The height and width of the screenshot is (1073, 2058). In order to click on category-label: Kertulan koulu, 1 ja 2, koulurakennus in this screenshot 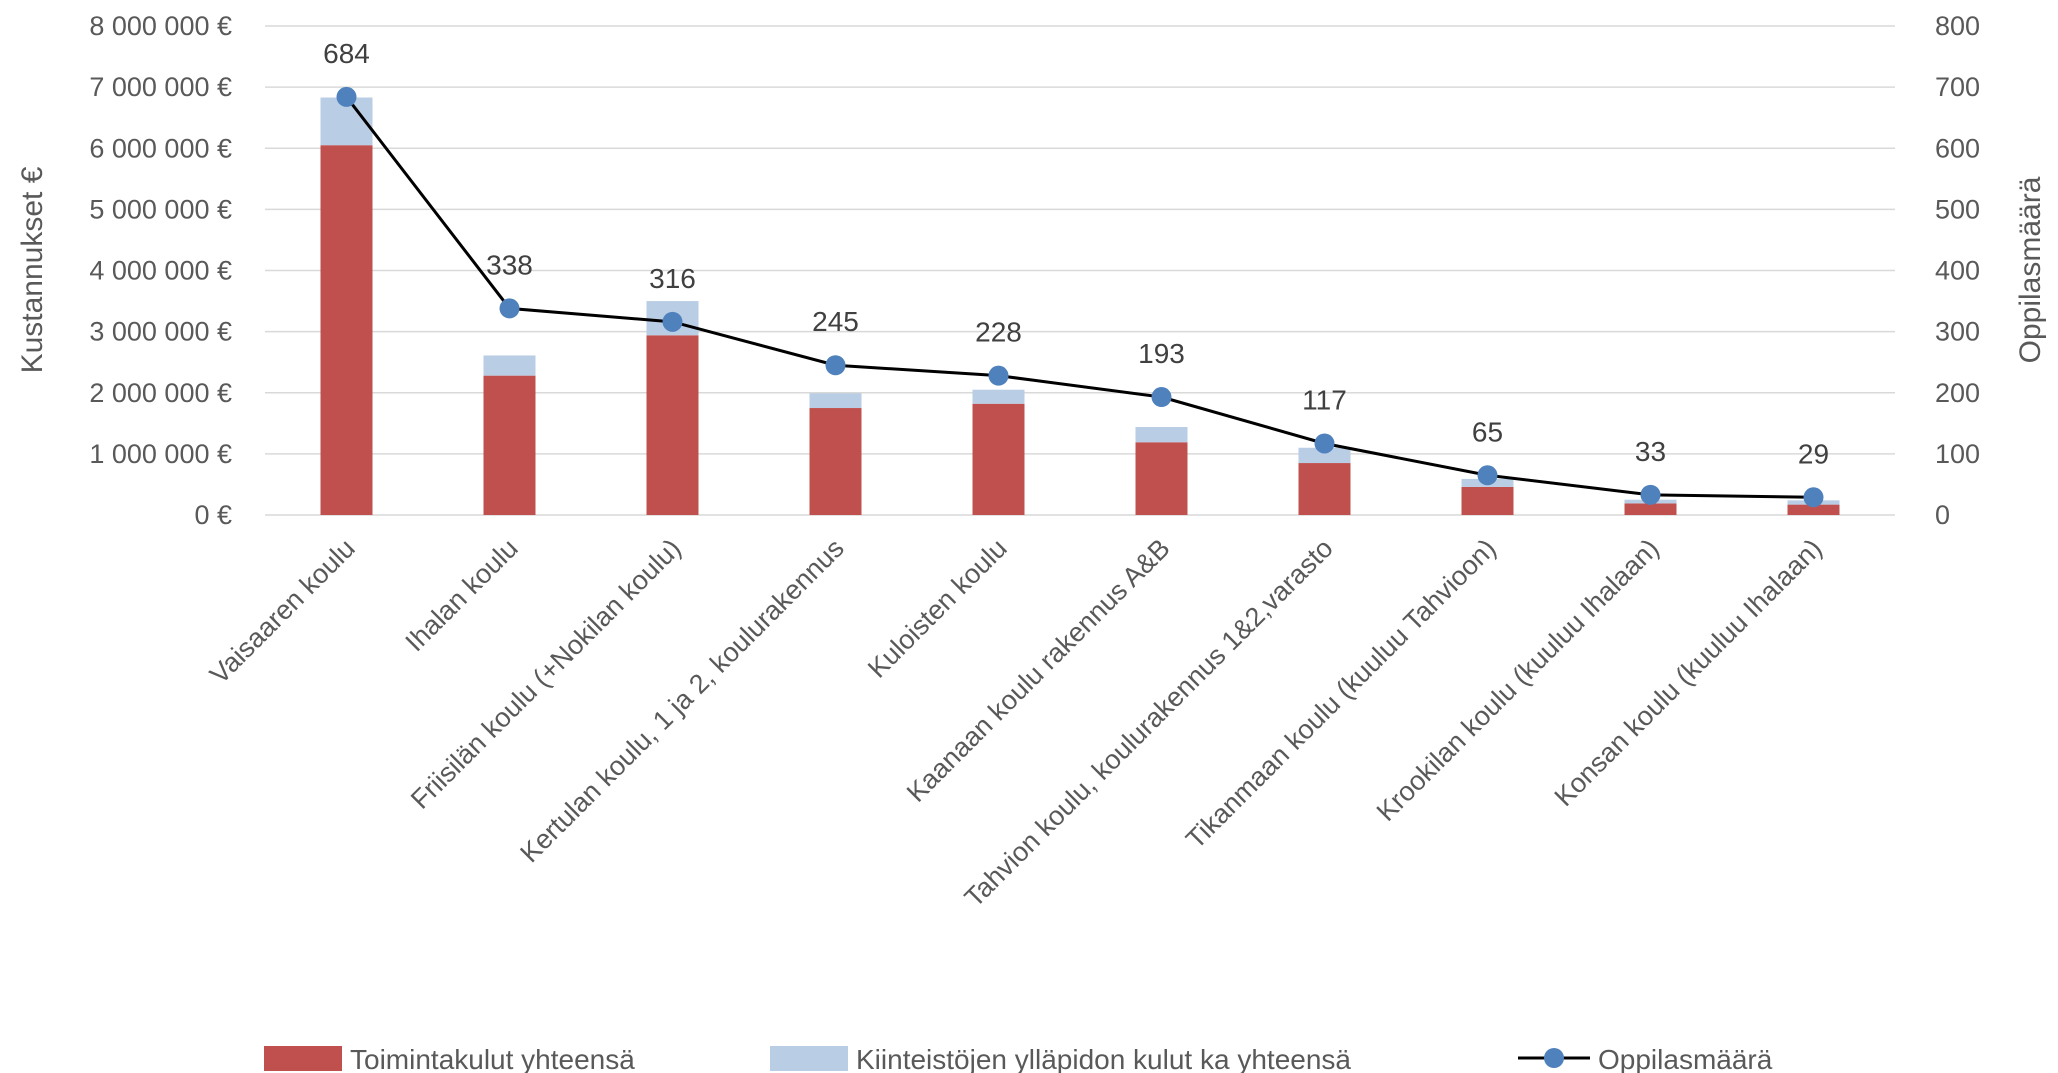, I will do `click(681, 700)`.